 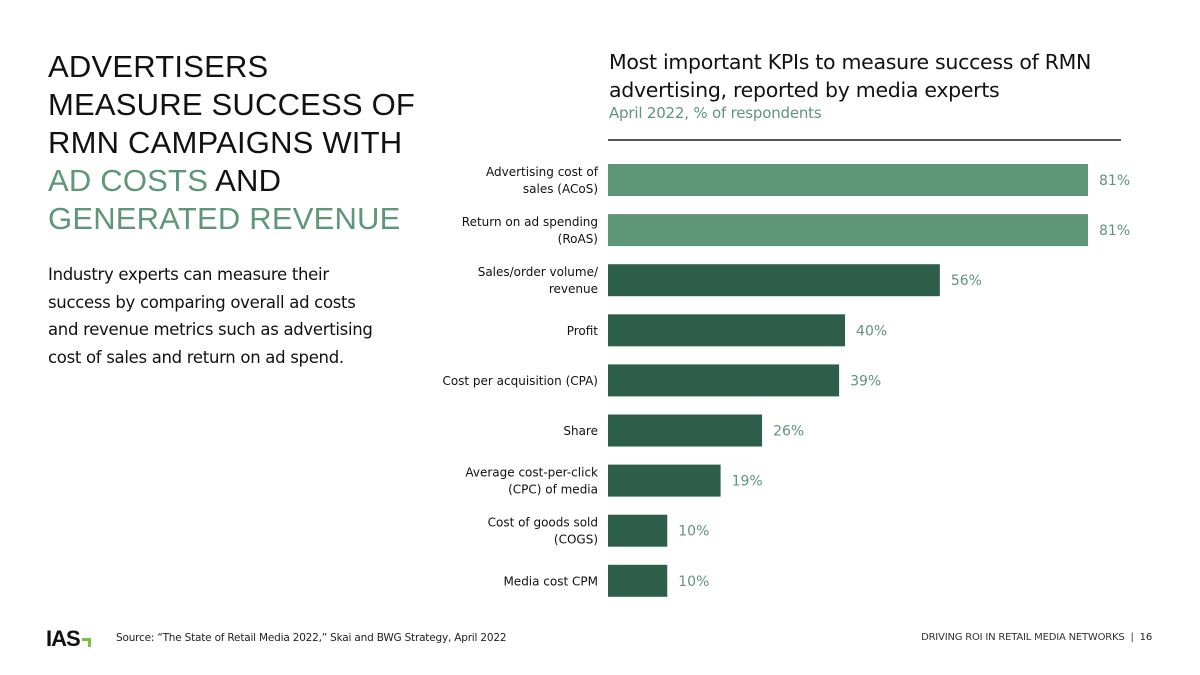 What do you see at coordinates (1023, 637) in the screenshot?
I see `section-title: DRIVING ROI IN RETAIL MEDIA NETWORKS` at bounding box center [1023, 637].